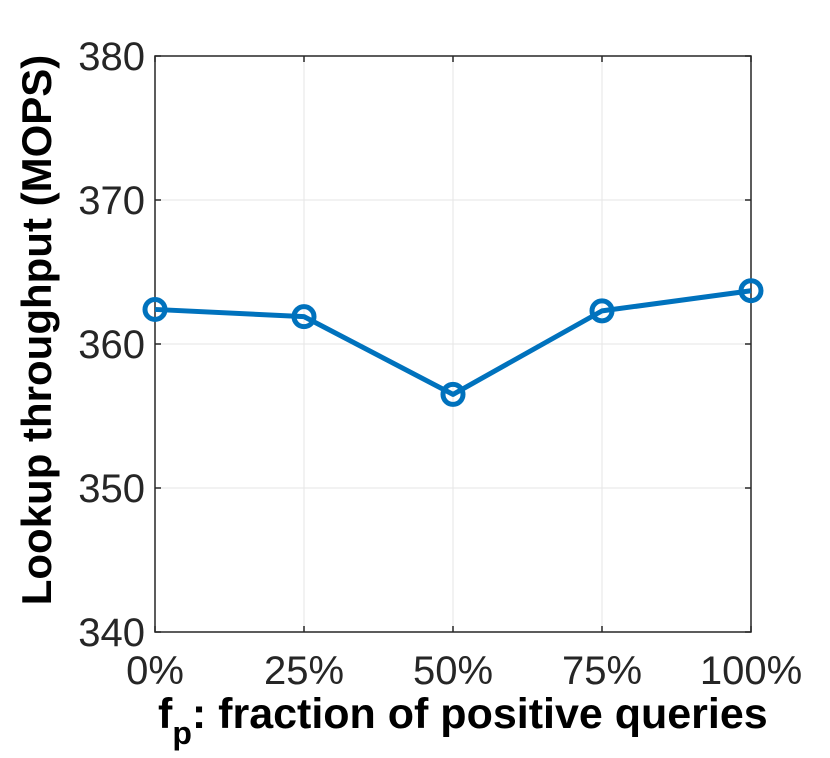 The image size is (830, 758). I want to click on x-tick-label: 50%, so click(453, 671).